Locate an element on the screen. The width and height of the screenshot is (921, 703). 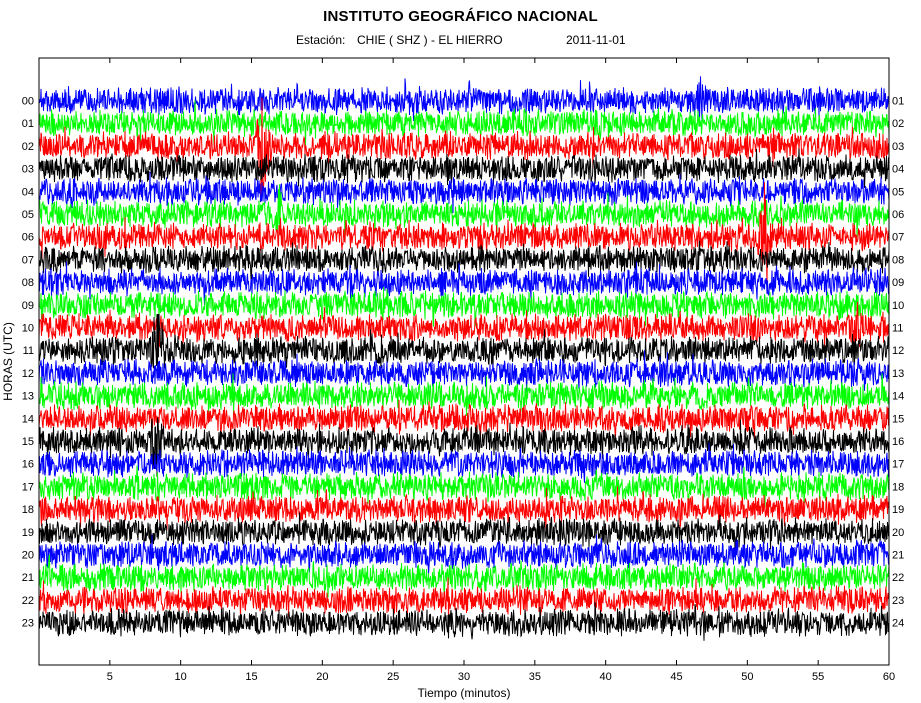
y-tick-right: 06 is located at coordinates (898, 215).